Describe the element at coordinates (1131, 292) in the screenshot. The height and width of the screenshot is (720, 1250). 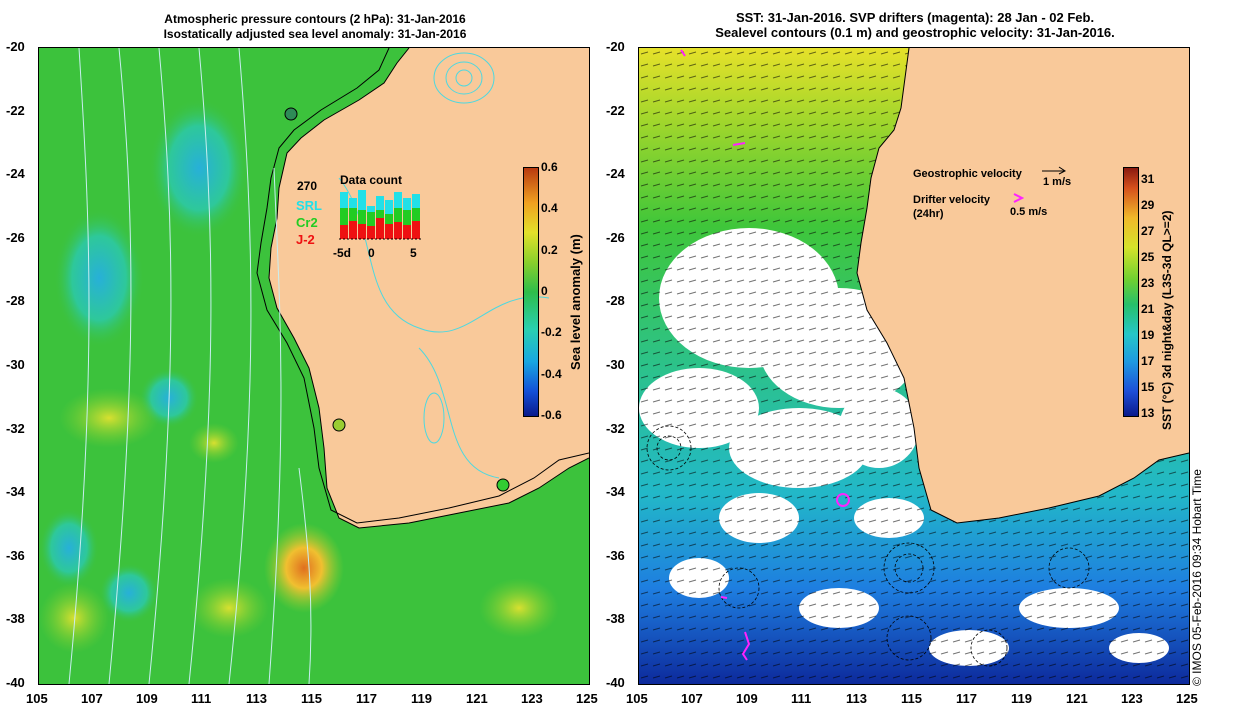
I see `sst-colorbar` at that location.